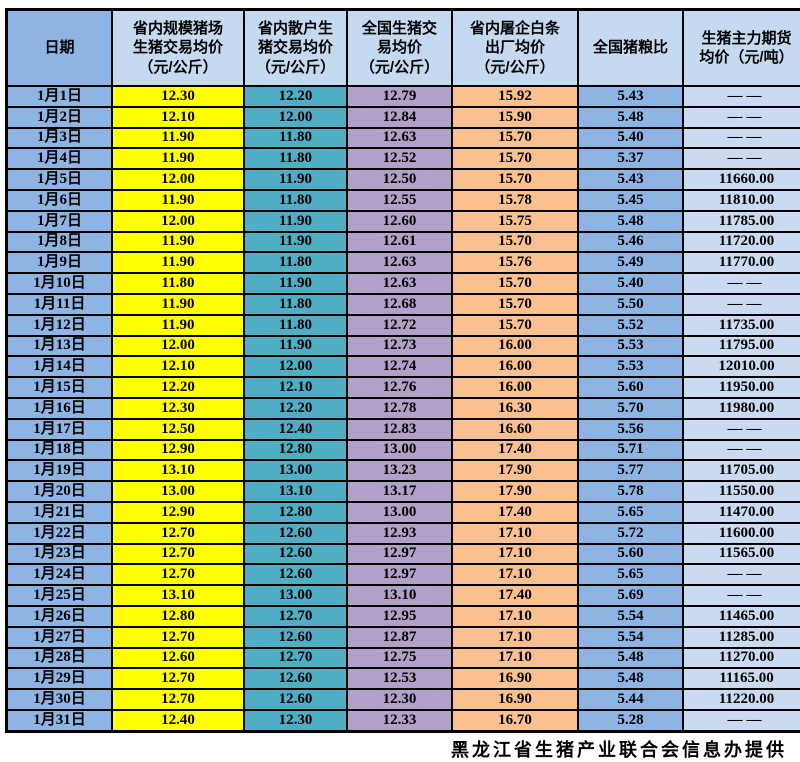 The image size is (800, 762). I want to click on cell-value: 11660.00, so click(741, 179).